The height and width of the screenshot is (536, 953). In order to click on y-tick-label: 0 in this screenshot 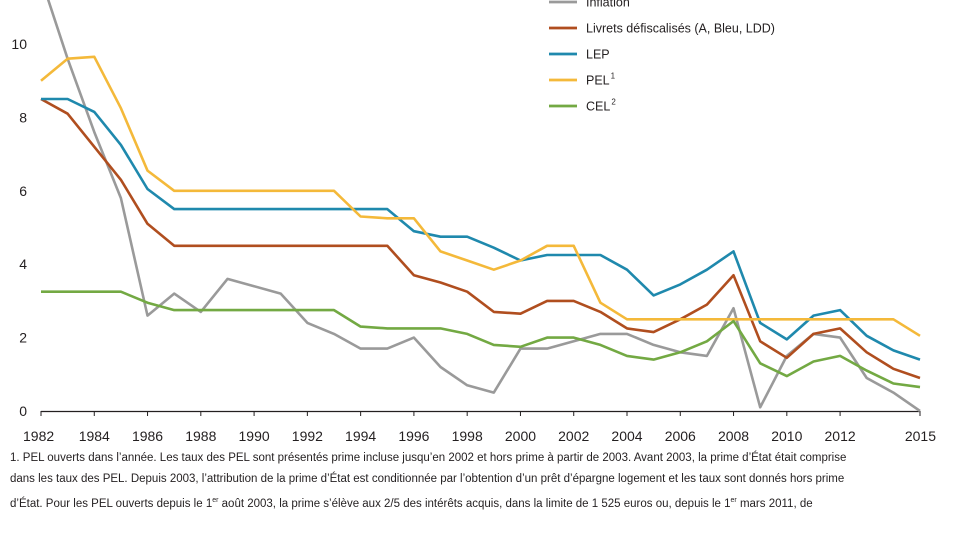, I will do `click(23, 411)`.